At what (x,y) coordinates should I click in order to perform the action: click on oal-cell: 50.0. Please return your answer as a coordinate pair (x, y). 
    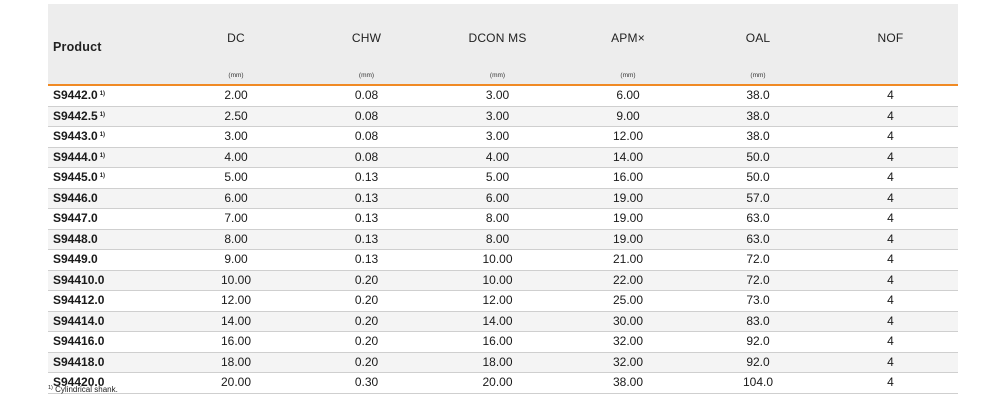
    Looking at the image, I should click on (758, 157).